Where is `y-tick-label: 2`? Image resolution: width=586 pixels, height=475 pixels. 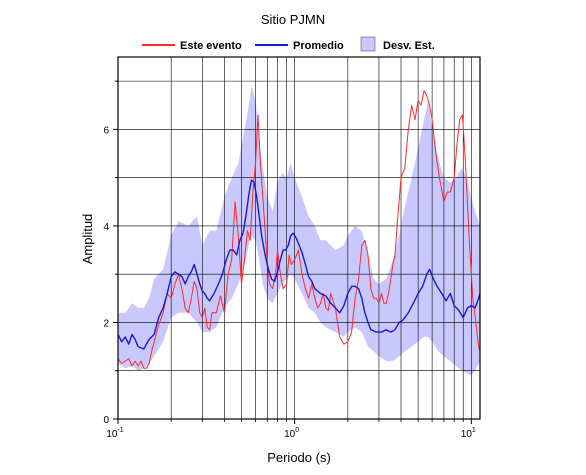 y-tick-label: 2 is located at coordinates (106, 323).